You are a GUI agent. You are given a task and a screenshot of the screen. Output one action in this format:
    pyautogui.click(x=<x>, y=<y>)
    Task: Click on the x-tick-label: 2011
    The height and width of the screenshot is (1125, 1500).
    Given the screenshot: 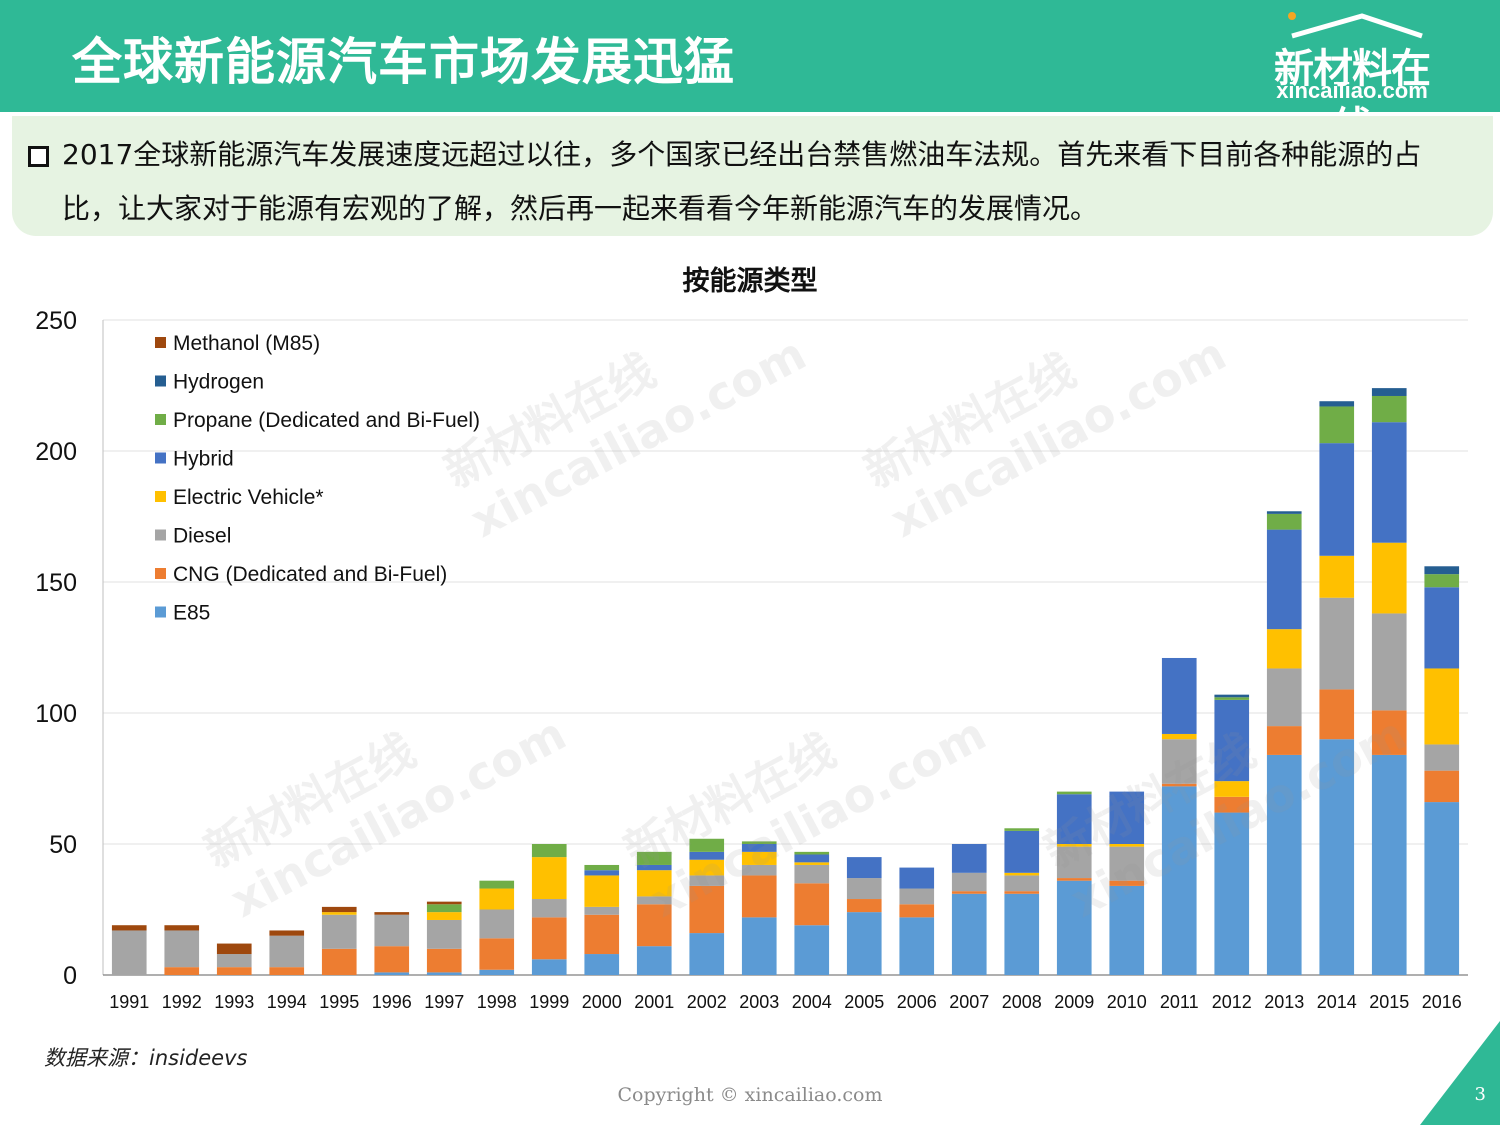 What is the action you would take?
    pyautogui.click(x=1179, y=1002)
    